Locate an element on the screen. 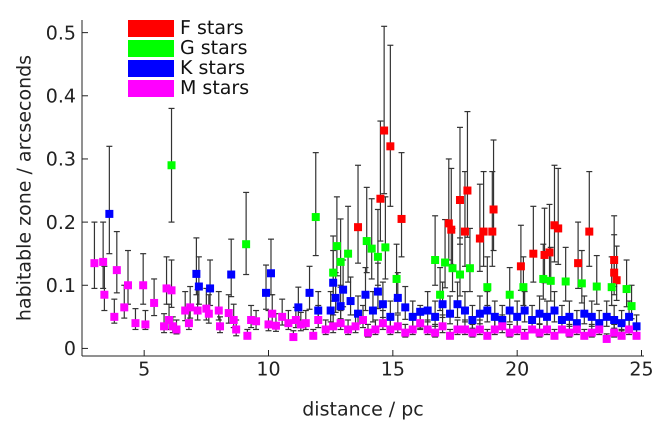 This screenshot has width=668, height=432. y-tick-label: 0.4 is located at coordinates (61, 97).